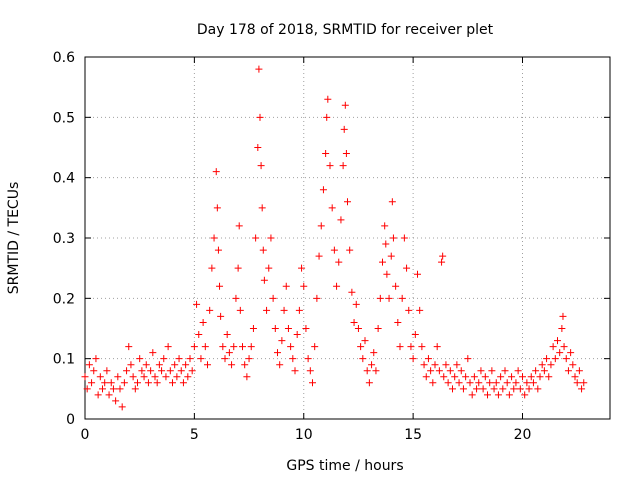 This screenshot has height=480, width=640. Describe the element at coordinates (64, 118) in the screenshot. I see `y-tick-label: 0.5` at that location.